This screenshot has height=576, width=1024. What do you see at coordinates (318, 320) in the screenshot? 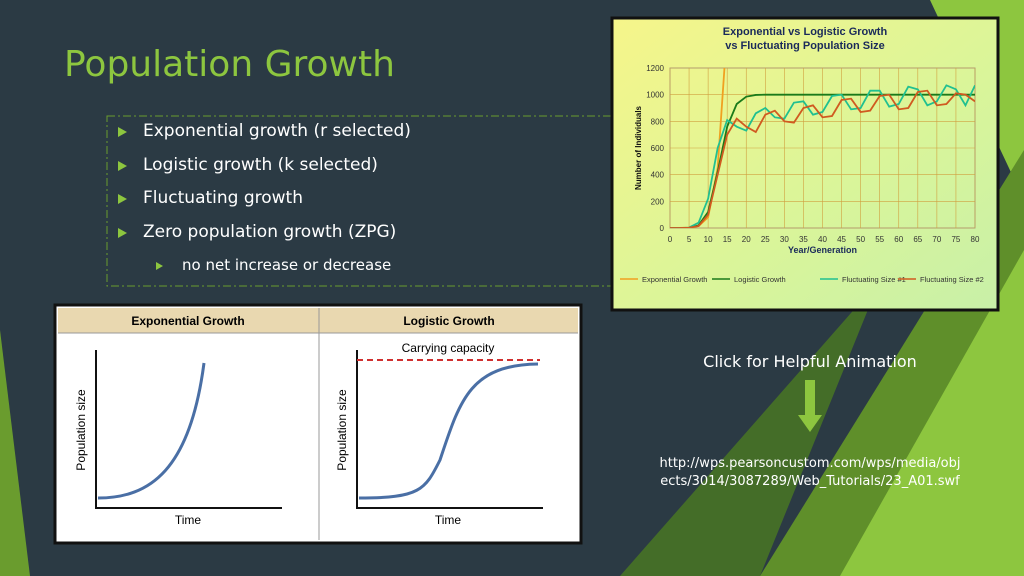
I see `diagram-header` at bounding box center [318, 320].